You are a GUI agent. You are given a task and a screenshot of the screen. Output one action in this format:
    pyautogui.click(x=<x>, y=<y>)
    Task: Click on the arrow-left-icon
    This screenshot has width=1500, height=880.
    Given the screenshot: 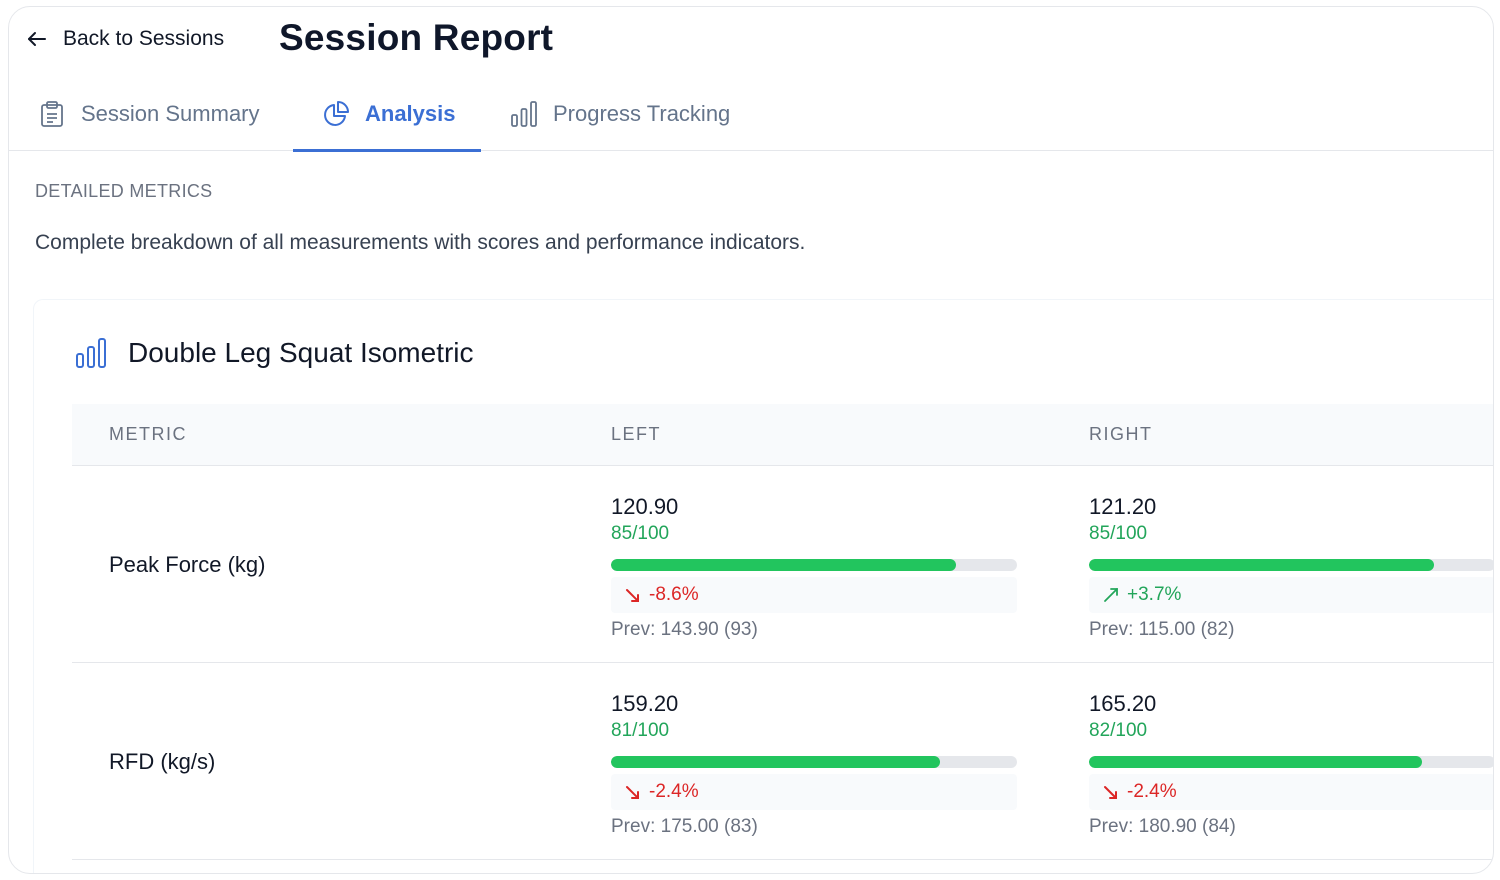 What is the action you would take?
    pyautogui.click(x=37, y=39)
    